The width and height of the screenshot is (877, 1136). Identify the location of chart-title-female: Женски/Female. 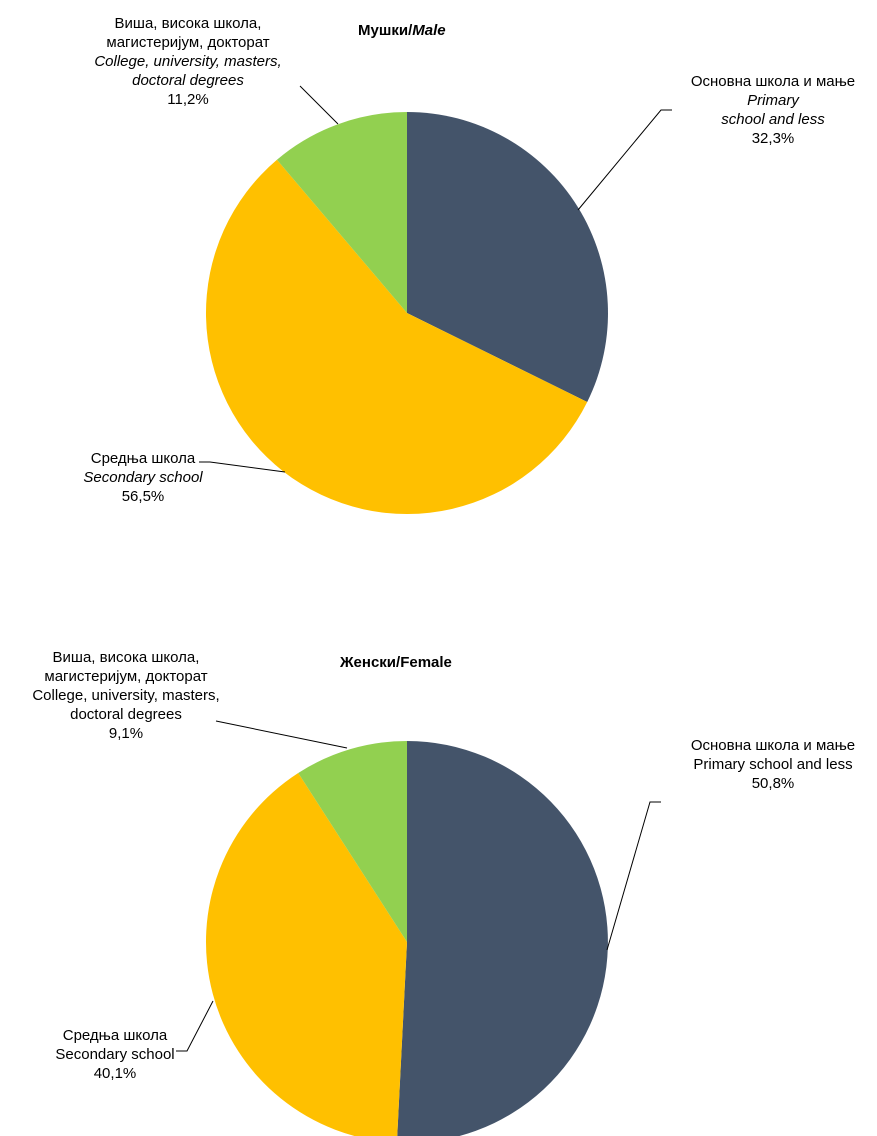
(396, 662).